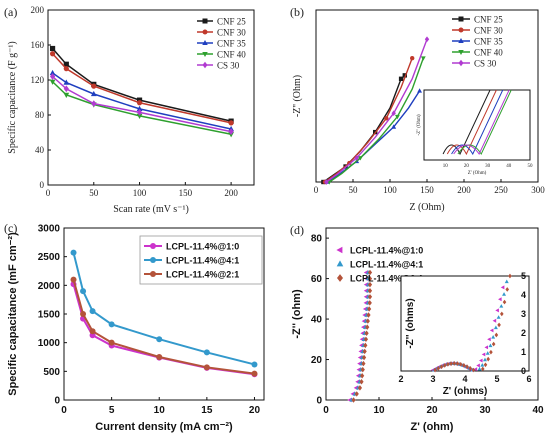  What do you see at coordinates (477, 53) in the screenshot?
I see `legend-entry-3: CNF 40` at bounding box center [477, 53].